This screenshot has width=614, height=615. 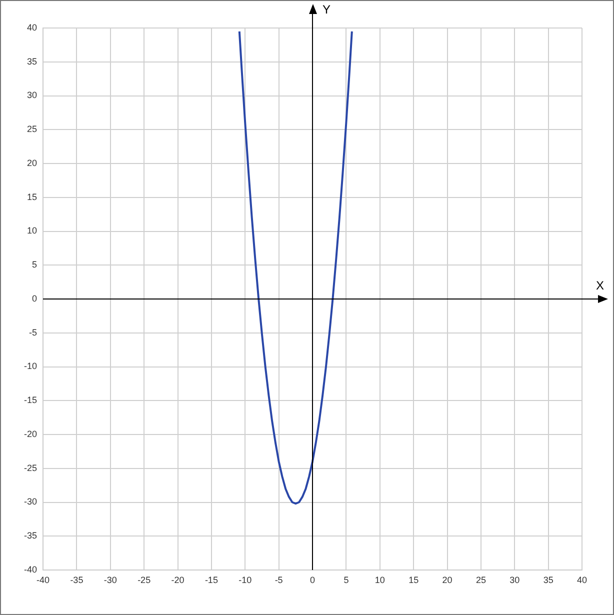 I want to click on x-tick-label: -15, so click(x=211, y=579).